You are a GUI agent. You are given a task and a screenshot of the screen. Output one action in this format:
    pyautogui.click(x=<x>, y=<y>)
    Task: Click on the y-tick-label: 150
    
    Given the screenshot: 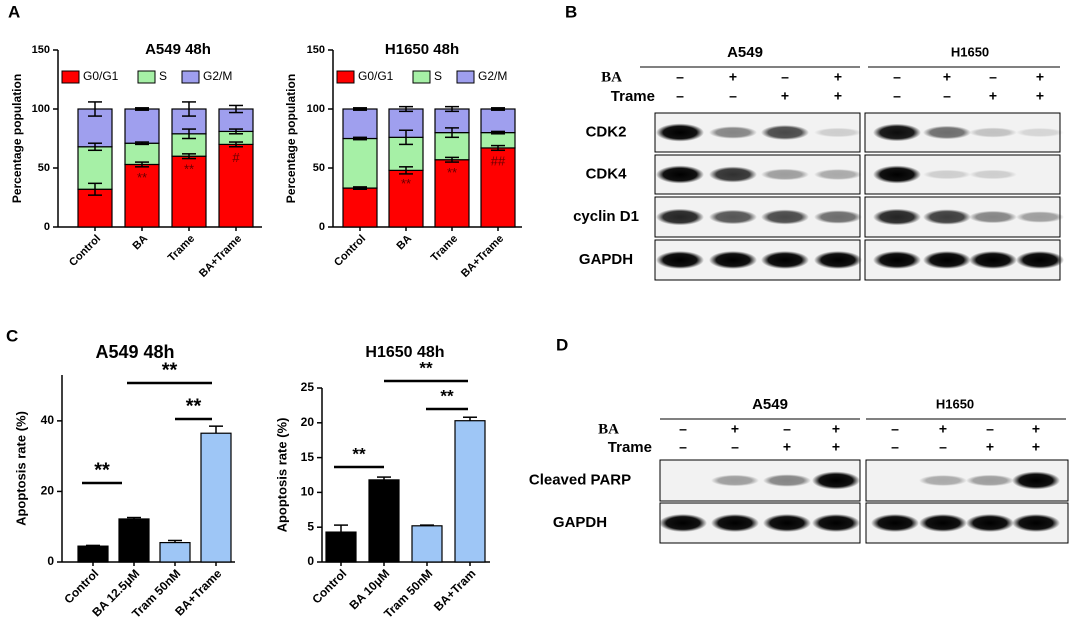 What is the action you would take?
    pyautogui.click(x=41, y=50)
    